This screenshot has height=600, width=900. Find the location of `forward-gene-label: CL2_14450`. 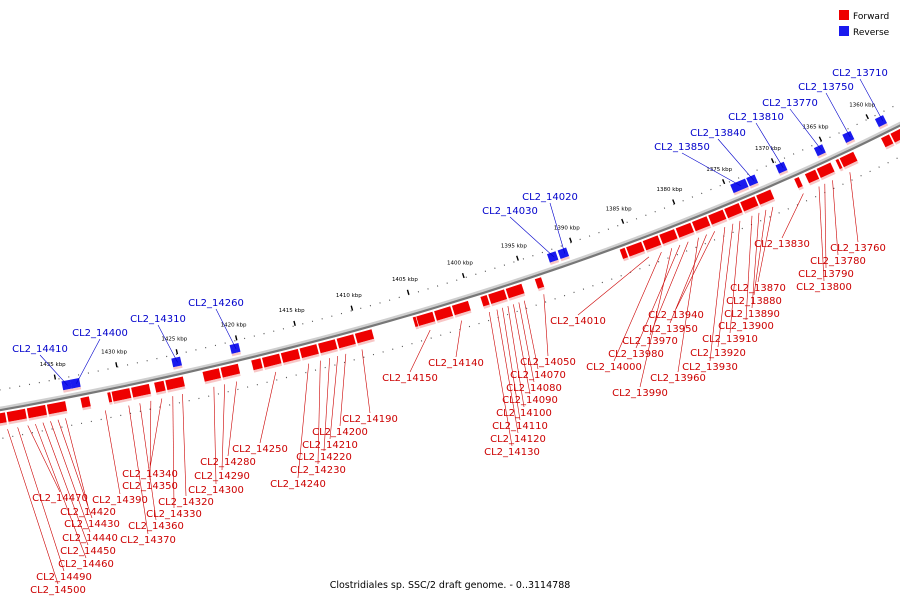

forward-gene-label: CL2_14450 is located at coordinates (88, 551).